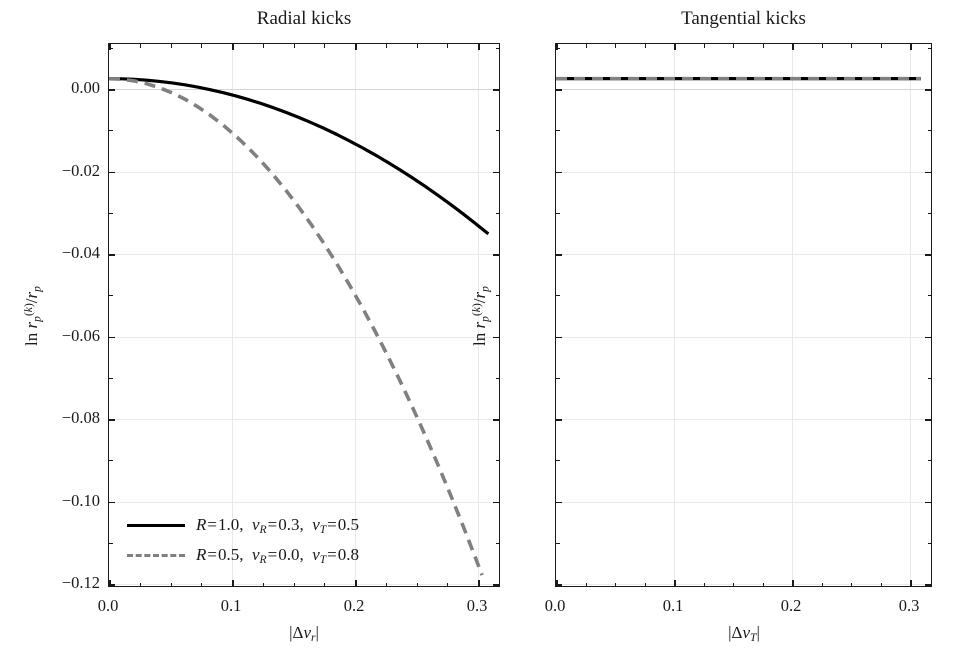 The width and height of the screenshot is (962, 663). I want to click on panel-title-tangential: Tangential kicks, so click(743, 18).